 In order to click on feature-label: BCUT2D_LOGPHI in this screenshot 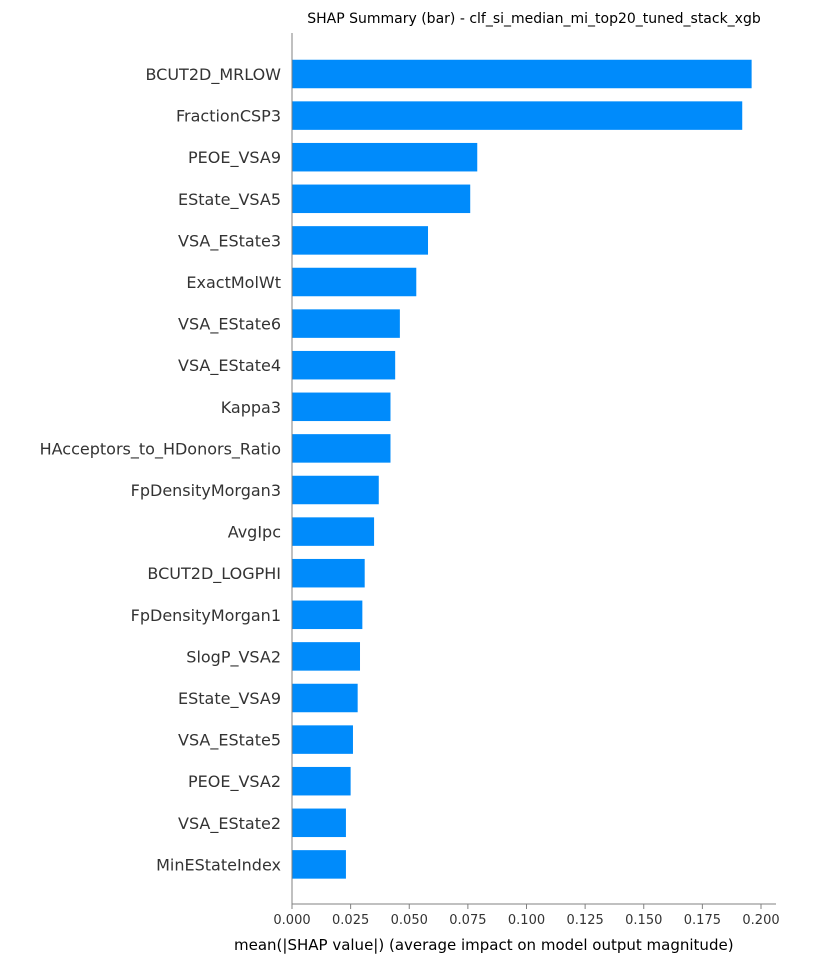, I will do `click(214, 574)`.